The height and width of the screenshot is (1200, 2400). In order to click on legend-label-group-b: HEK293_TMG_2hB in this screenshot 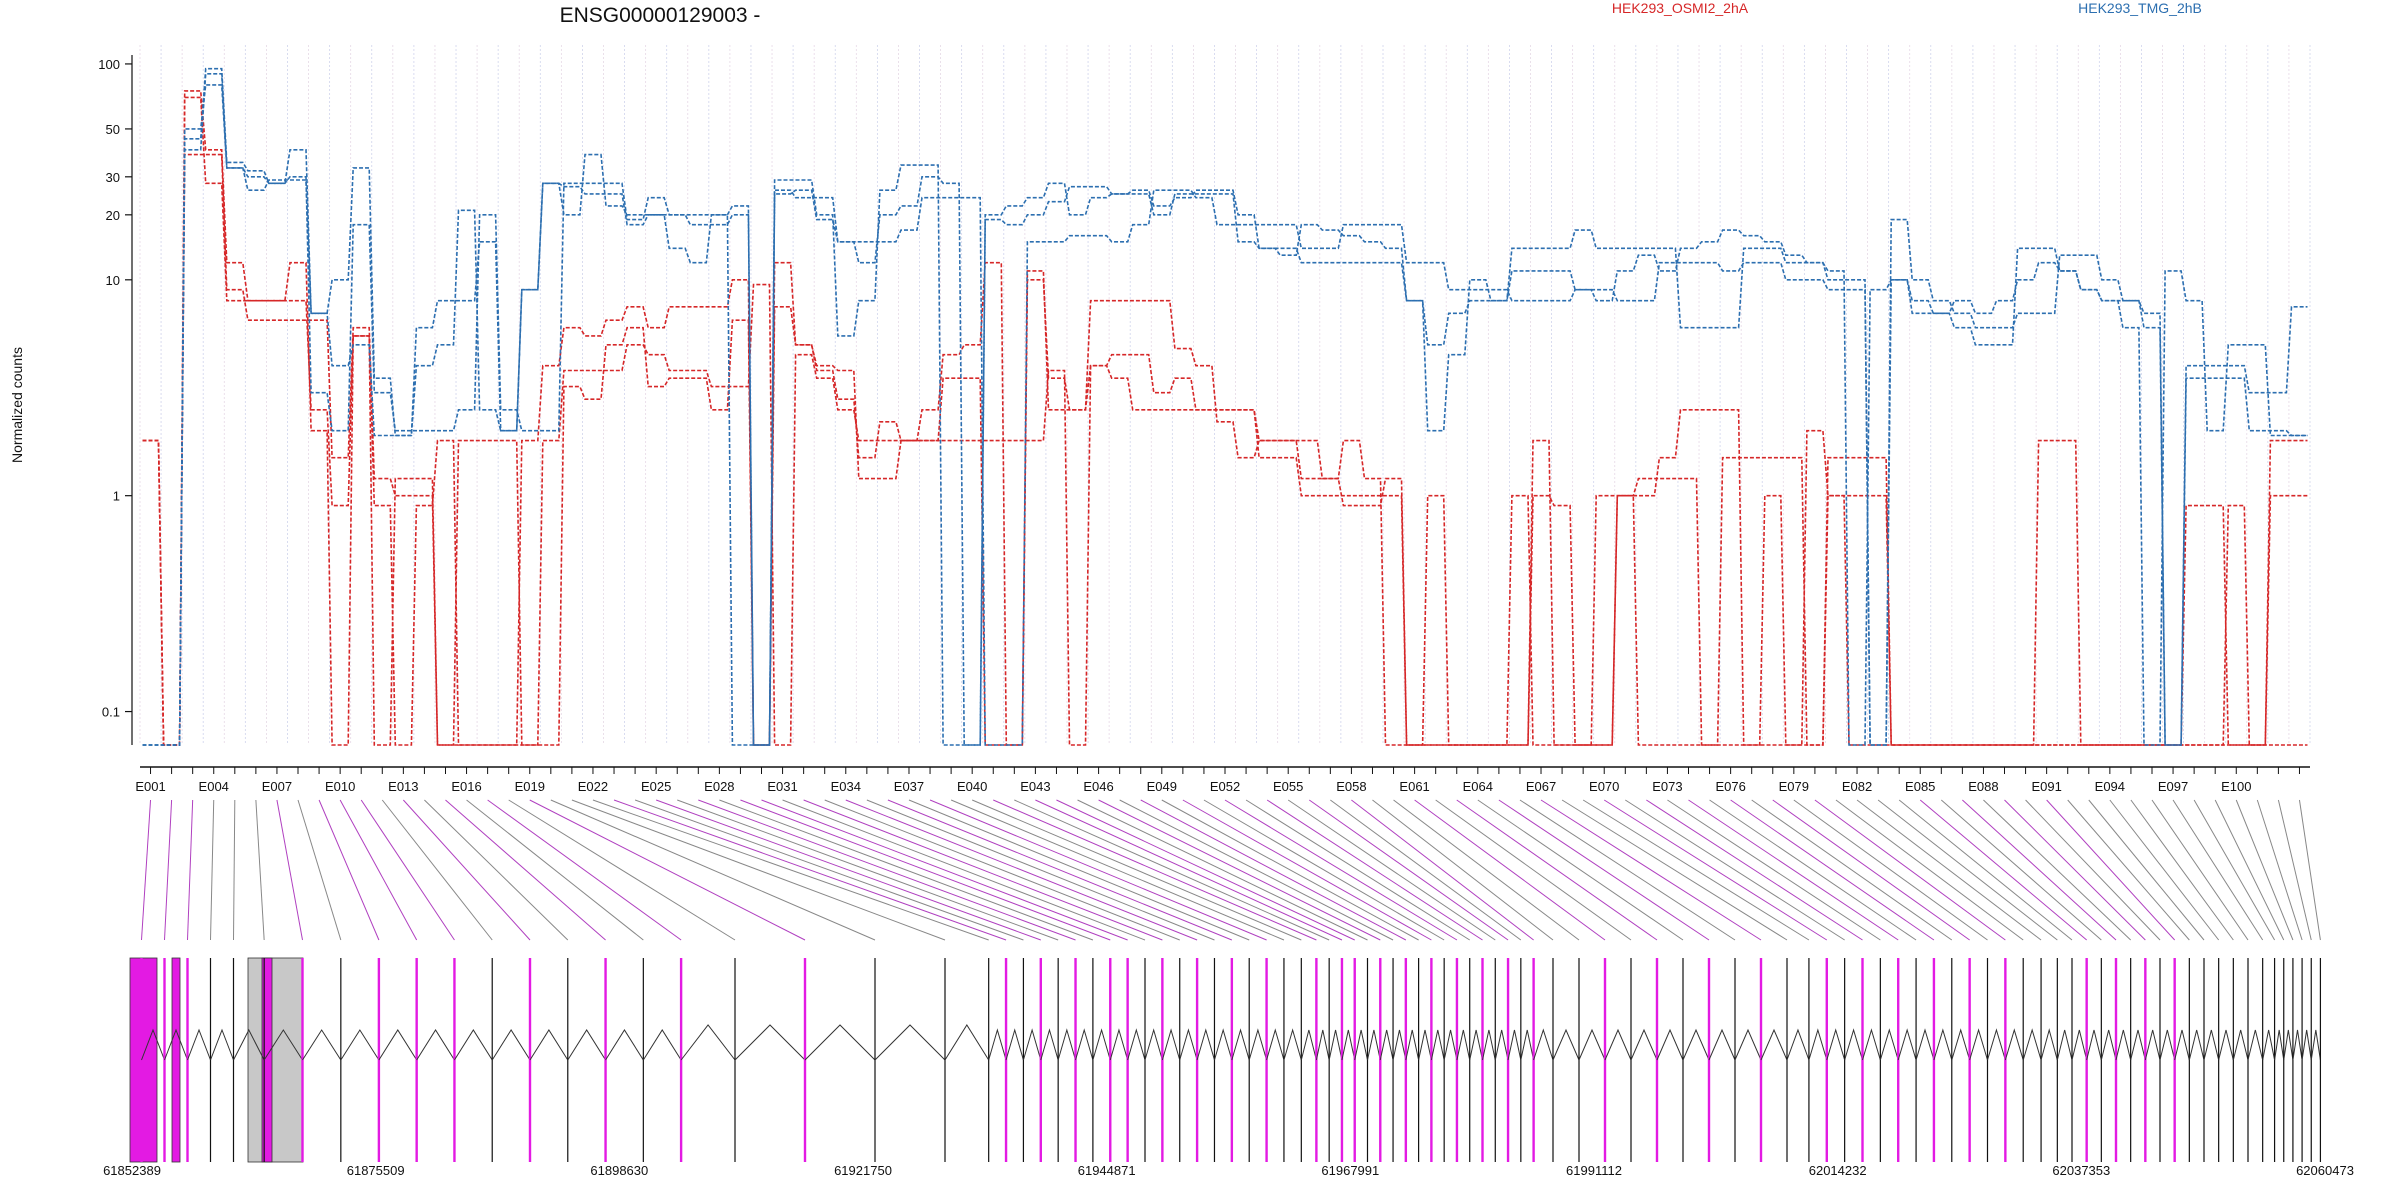, I will do `click(2140, 8)`.